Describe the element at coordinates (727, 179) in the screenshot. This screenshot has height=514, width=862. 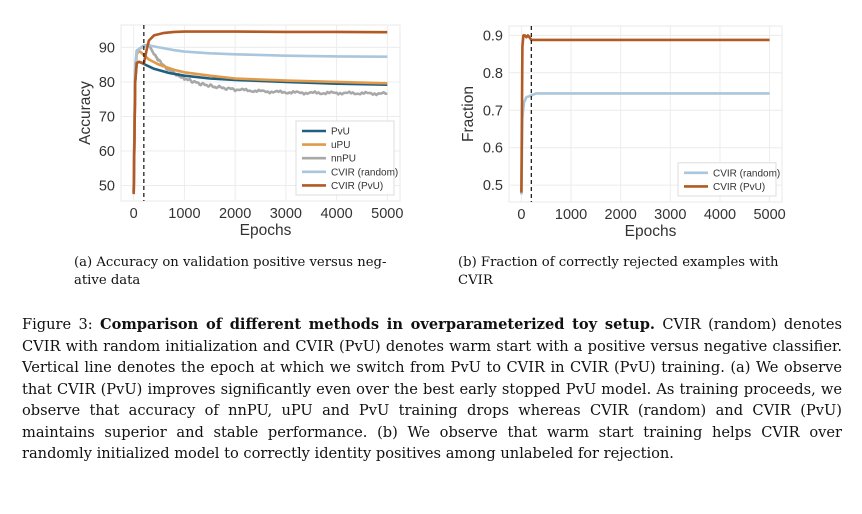
I see `legend-box` at that location.